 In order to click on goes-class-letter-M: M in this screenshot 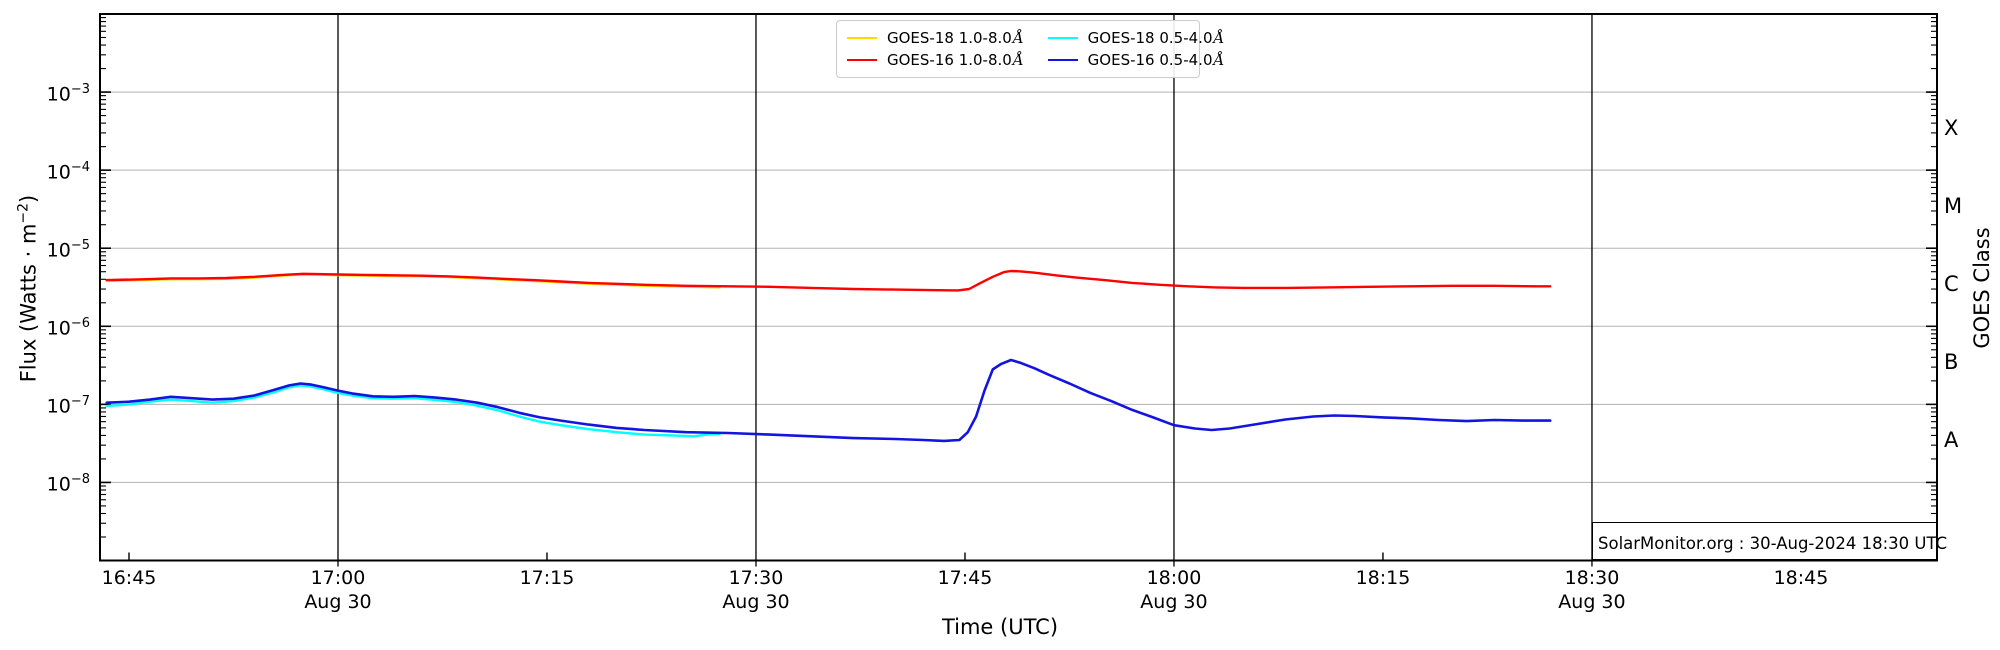, I will do `click(1953, 206)`.